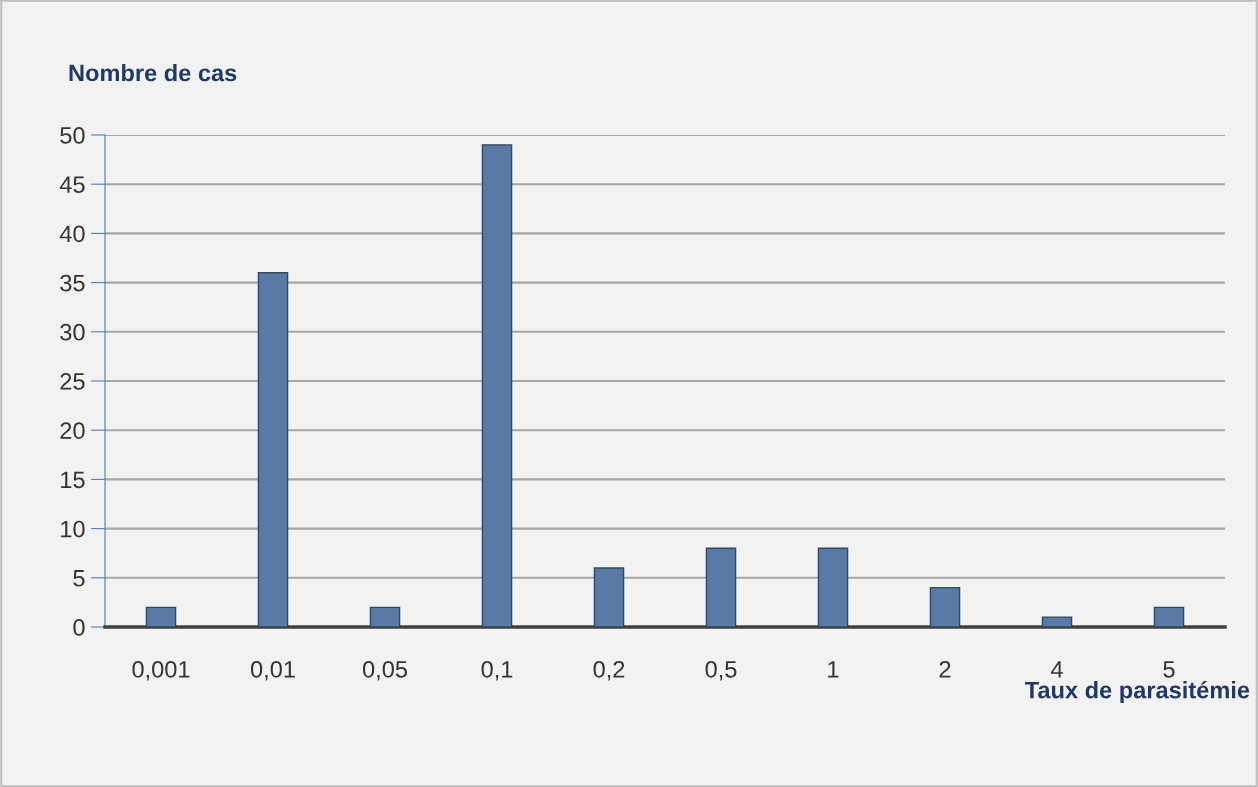 The width and height of the screenshot is (1258, 787). Describe the element at coordinates (72, 430) in the screenshot. I see `y-tick-label: 20` at that location.